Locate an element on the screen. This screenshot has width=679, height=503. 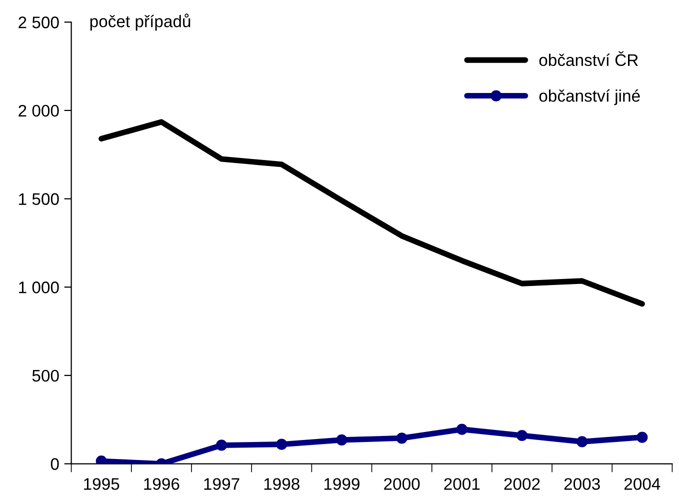
y-tick-label: 500 is located at coordinates (45, 376).